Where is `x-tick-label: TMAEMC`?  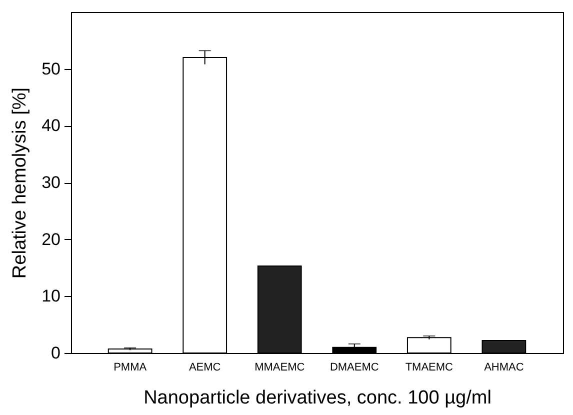 x-tick-label: TMAEMC is located at coordinates (429, 368).